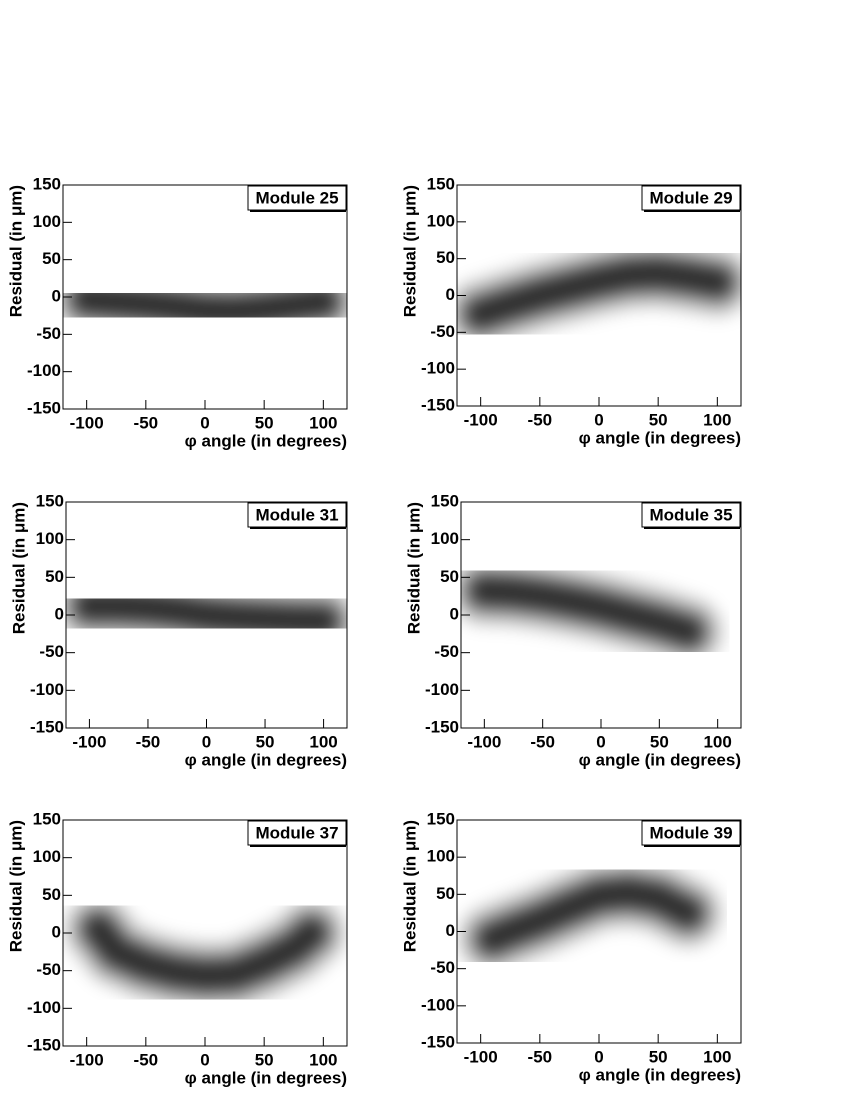 This screenshot has height=1100, width=850. Describe the element at coordinates (690, 832) in the screenshot. I see `legend-title: Module 39` at that location.